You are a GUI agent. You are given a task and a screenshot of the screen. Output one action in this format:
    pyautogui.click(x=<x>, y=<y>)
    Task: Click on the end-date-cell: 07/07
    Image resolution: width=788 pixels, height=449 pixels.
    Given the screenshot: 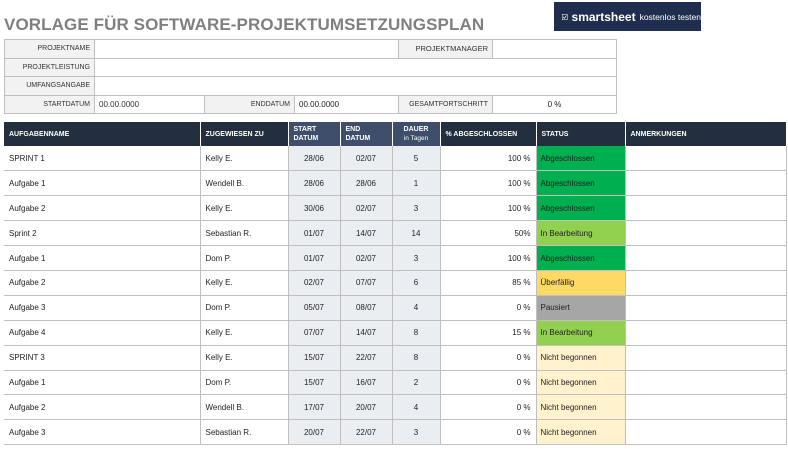 What is the action you would take?
    pyautogui.click(x=366, y=283)
    